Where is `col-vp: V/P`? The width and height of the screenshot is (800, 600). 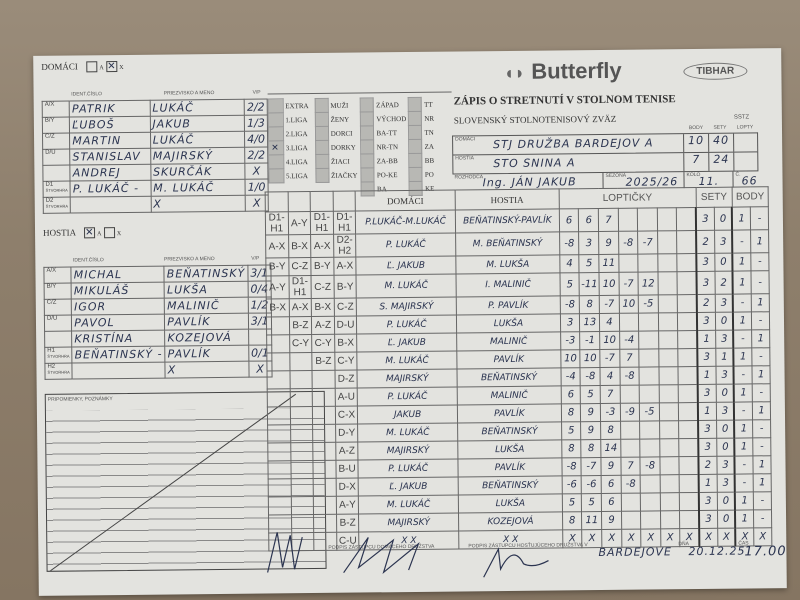 col-vp: V/P is located at coordinates (256, 92).